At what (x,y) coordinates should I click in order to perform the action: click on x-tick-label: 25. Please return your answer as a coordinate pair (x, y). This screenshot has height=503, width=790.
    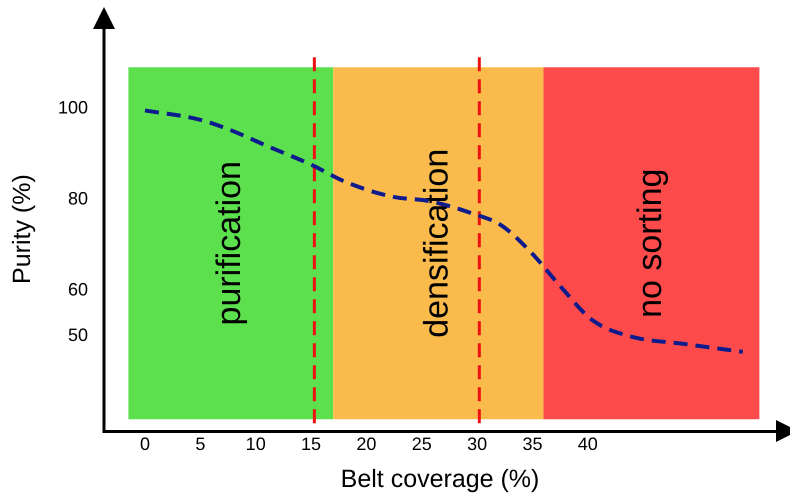
    Looking at the image, I should click on (422, 444).